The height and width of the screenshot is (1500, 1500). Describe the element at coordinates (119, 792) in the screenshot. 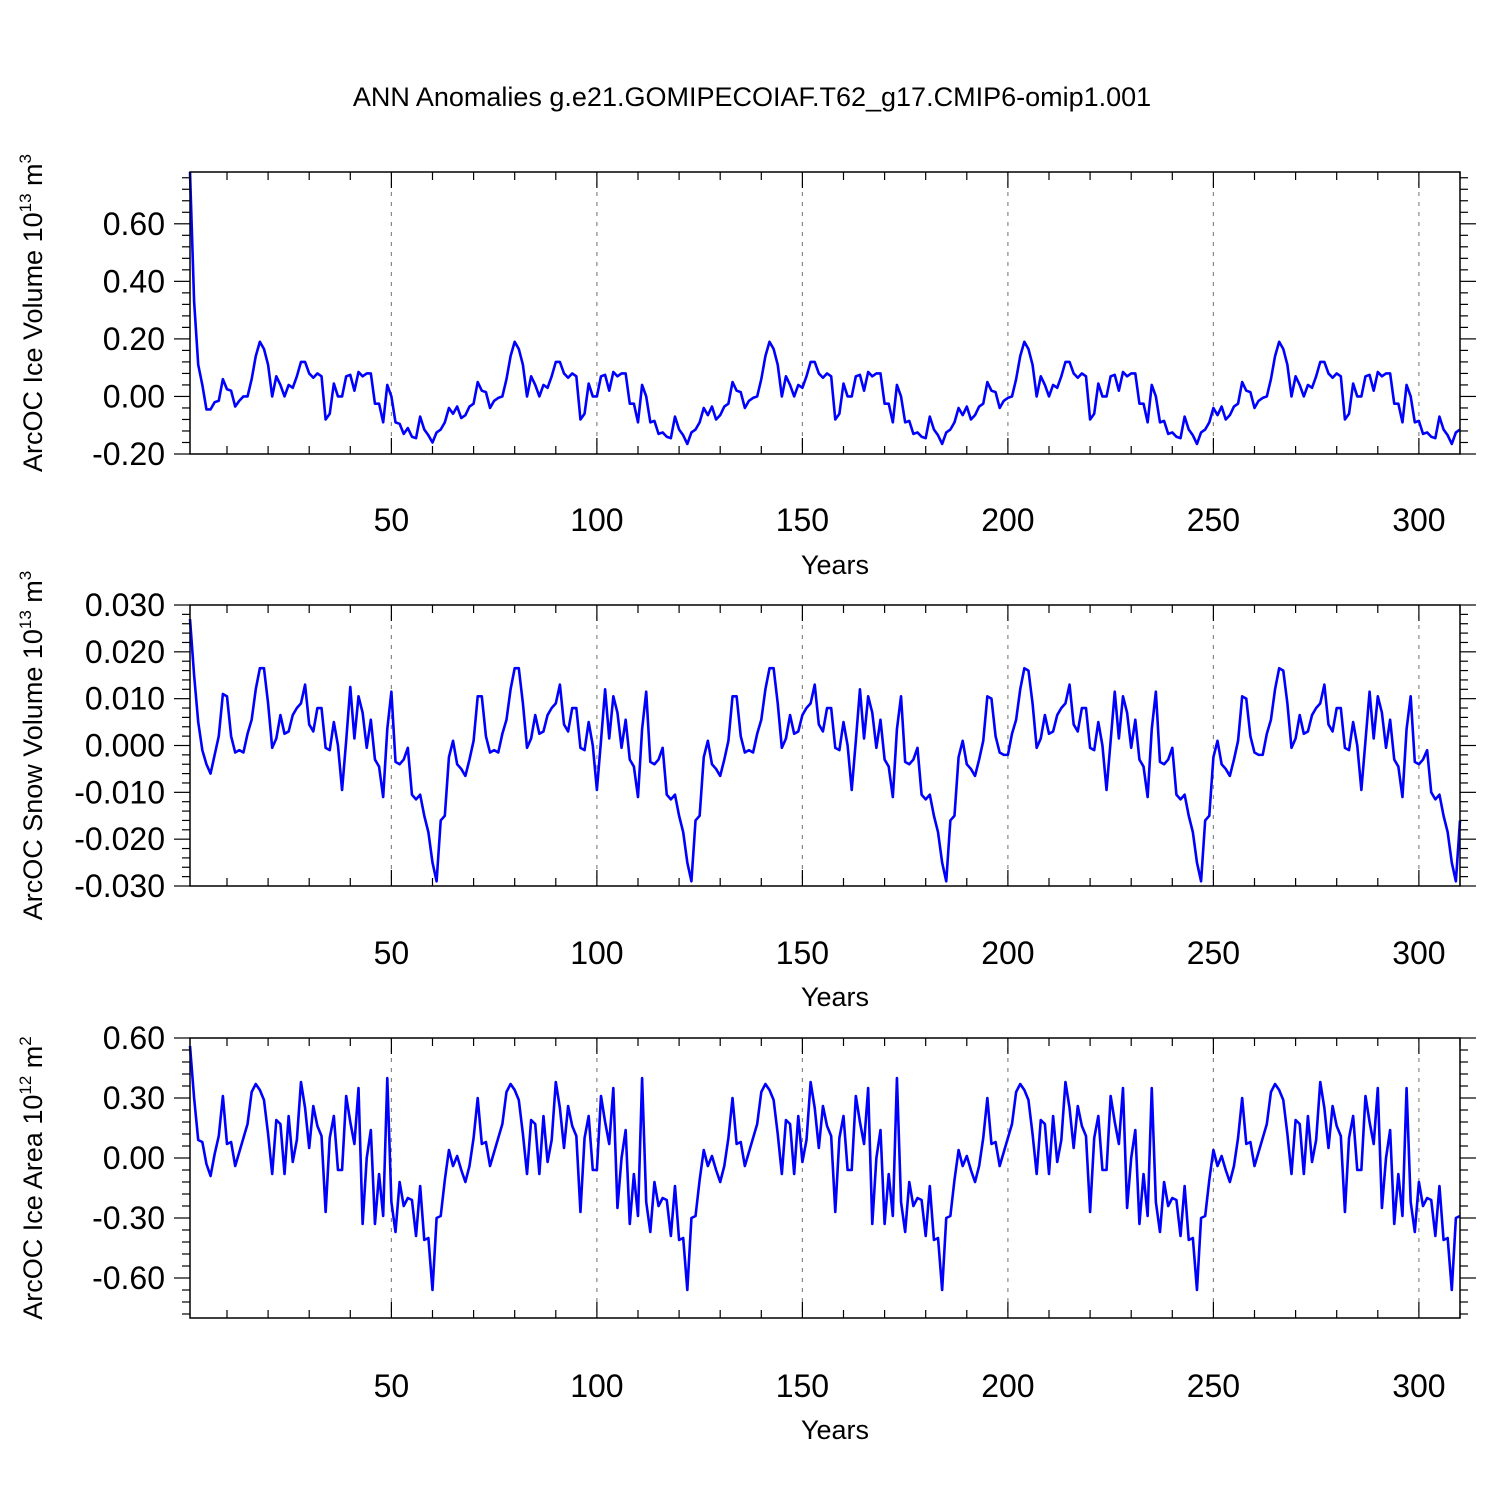

I see `y-tick-label: -0.010` at that location.